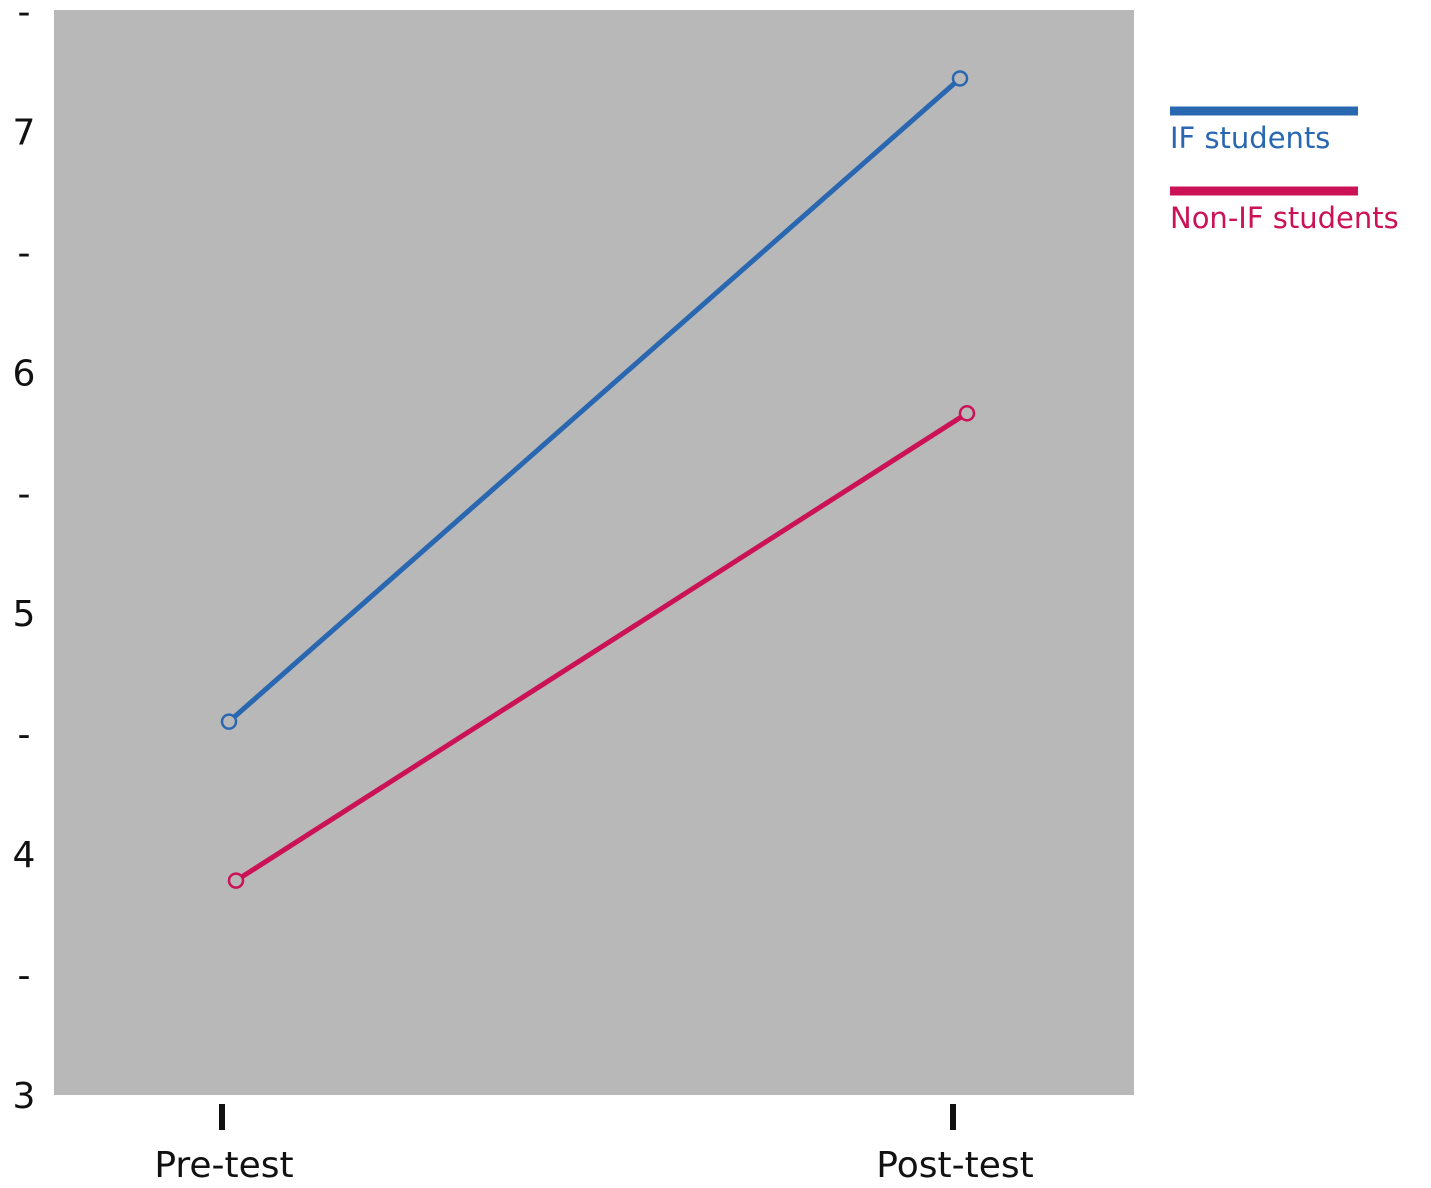 Image resolution: width=1431 pixels, height=1188 pixels. What do you see at coordinates (24, 373) in the screenshot?
I see `y-tick-label: 6` at bounding box center [24, 373].